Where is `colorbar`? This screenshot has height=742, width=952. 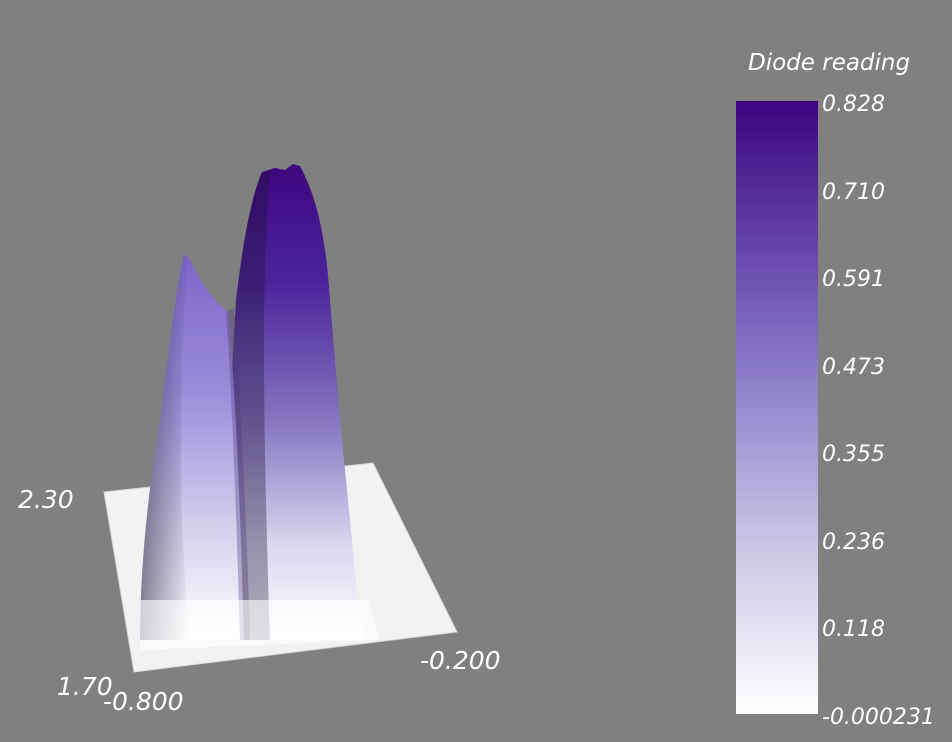
colorbar is located at coordinates (777, 407).